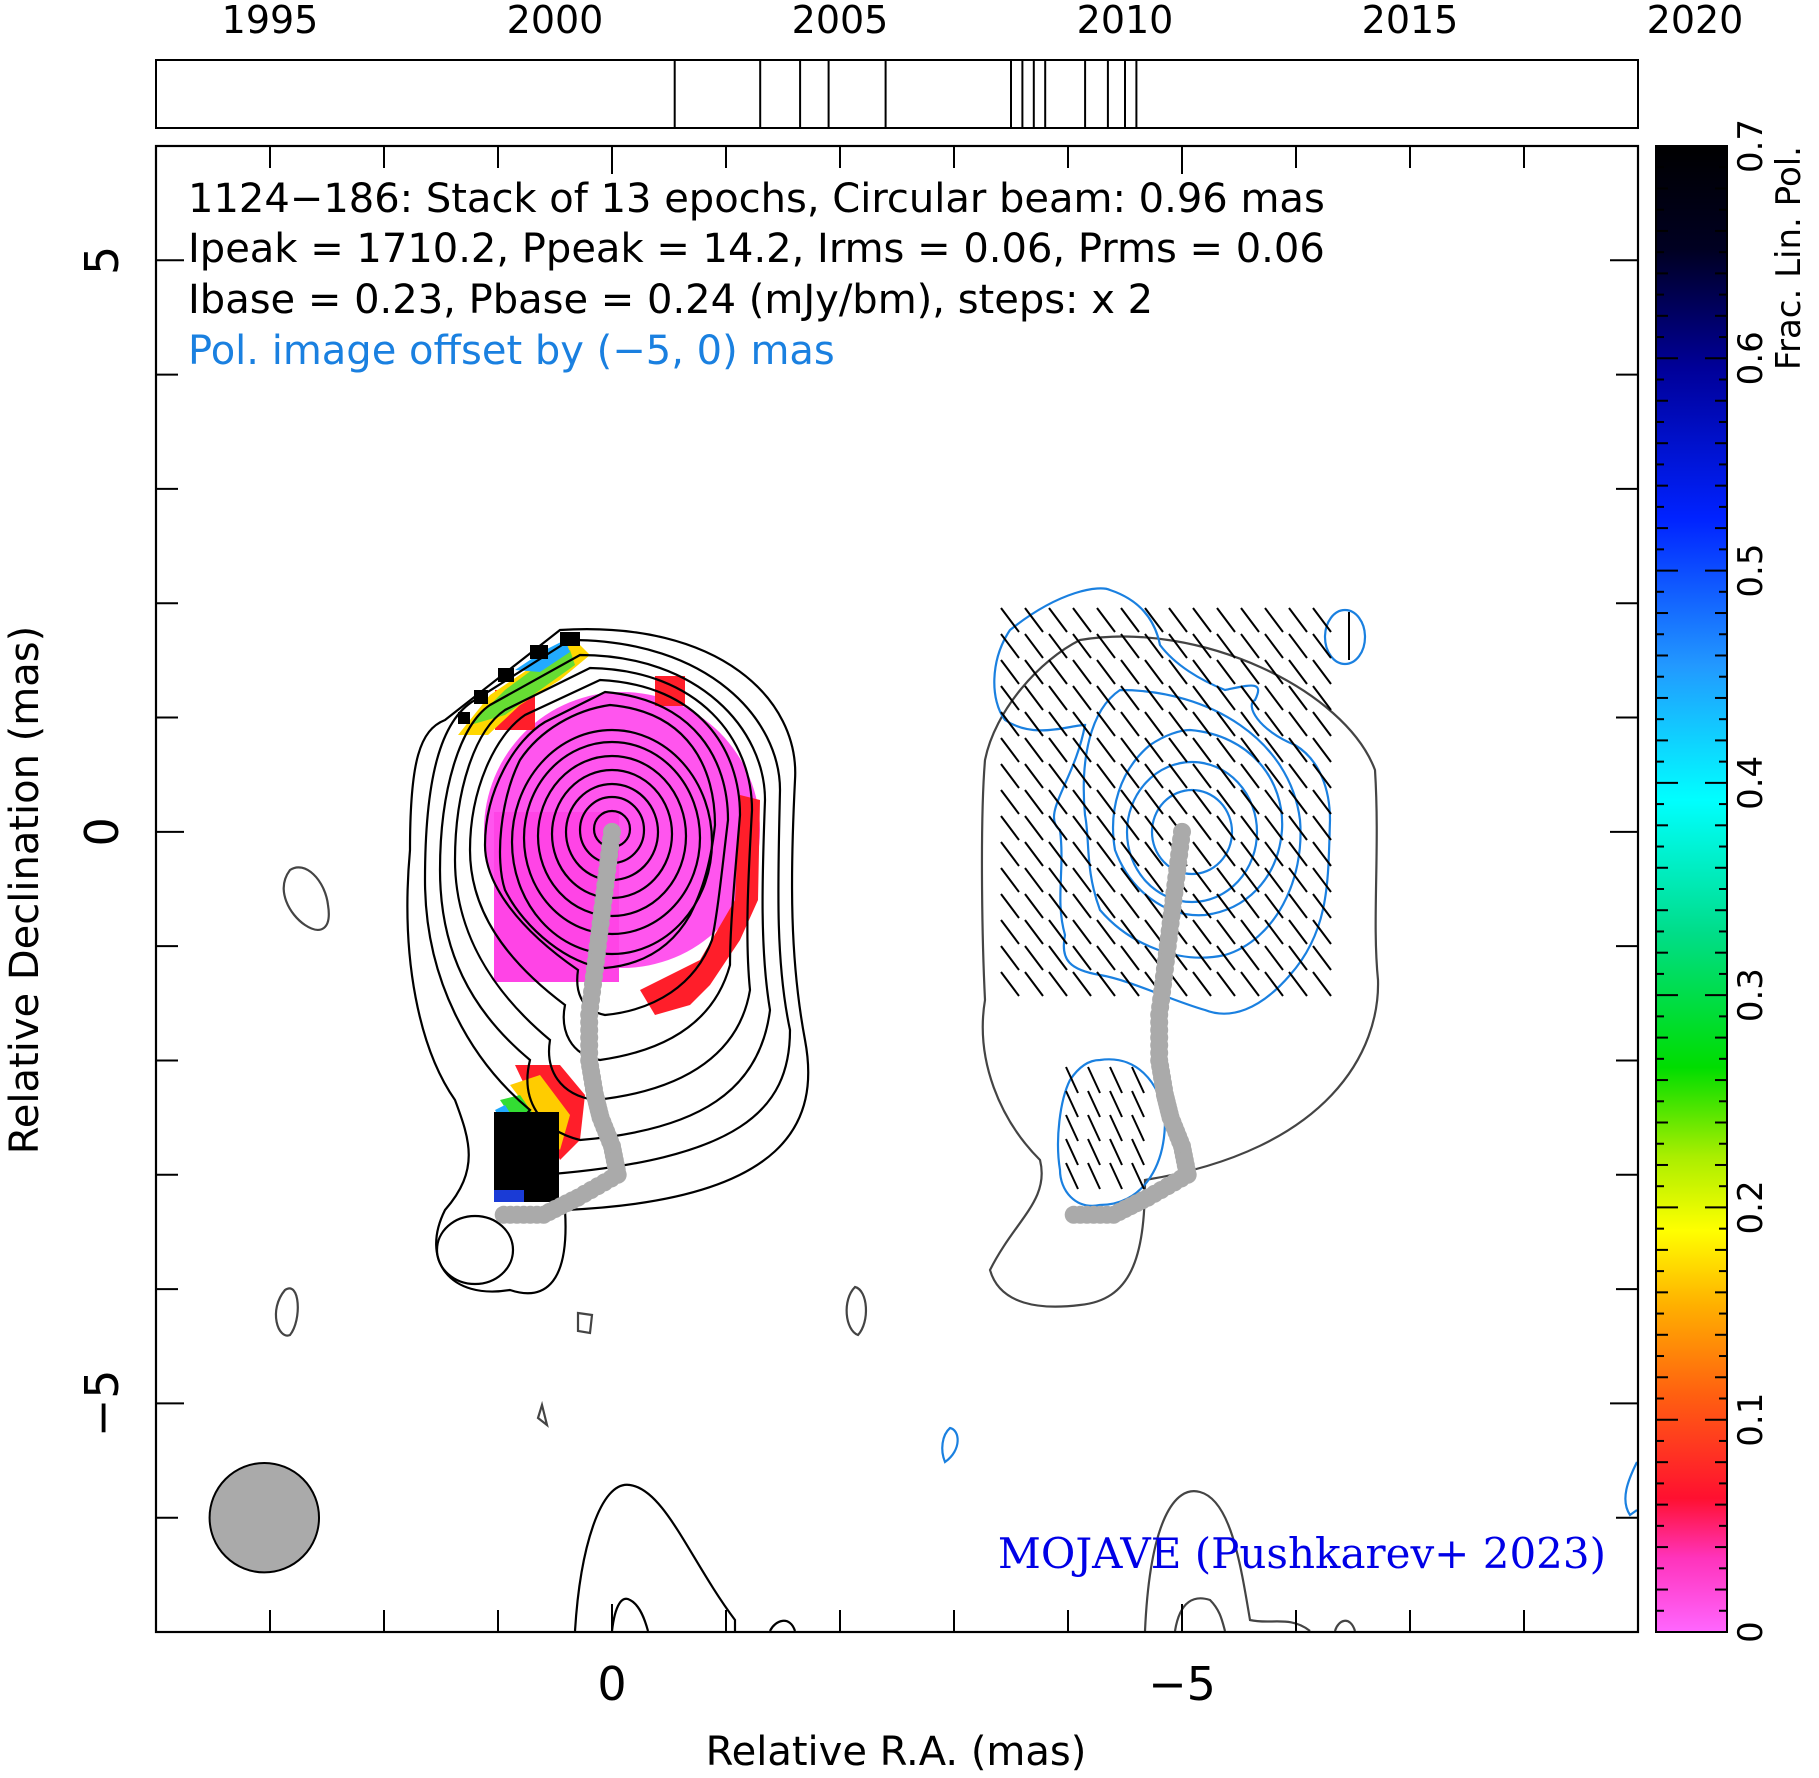  I want to click on timeline-year-2000: 2000, so click(555, 21).